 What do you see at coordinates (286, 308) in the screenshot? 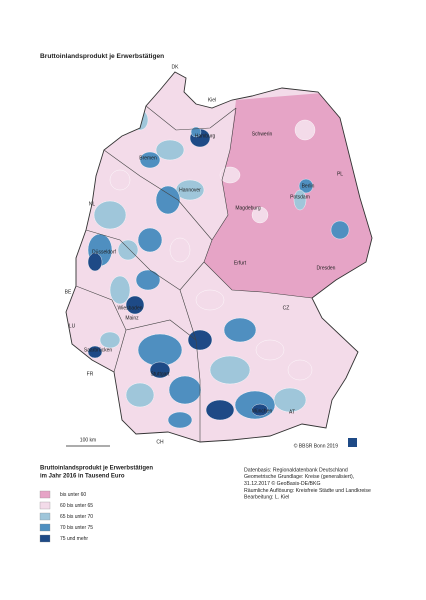
I see `country-label: CZ` at bounding box center [286, 308].